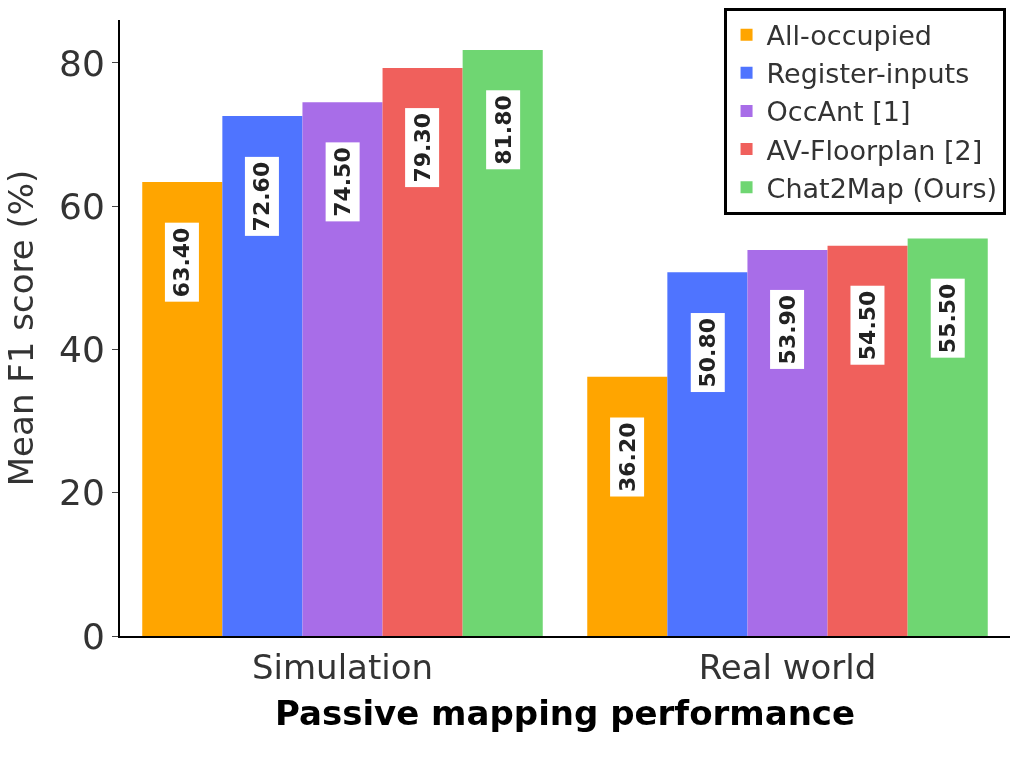 This screenshot has width=1030, height=766. Describe the element at coordinates (708, 352) in the screenshot. I see `data-label: 50.80` at that location.